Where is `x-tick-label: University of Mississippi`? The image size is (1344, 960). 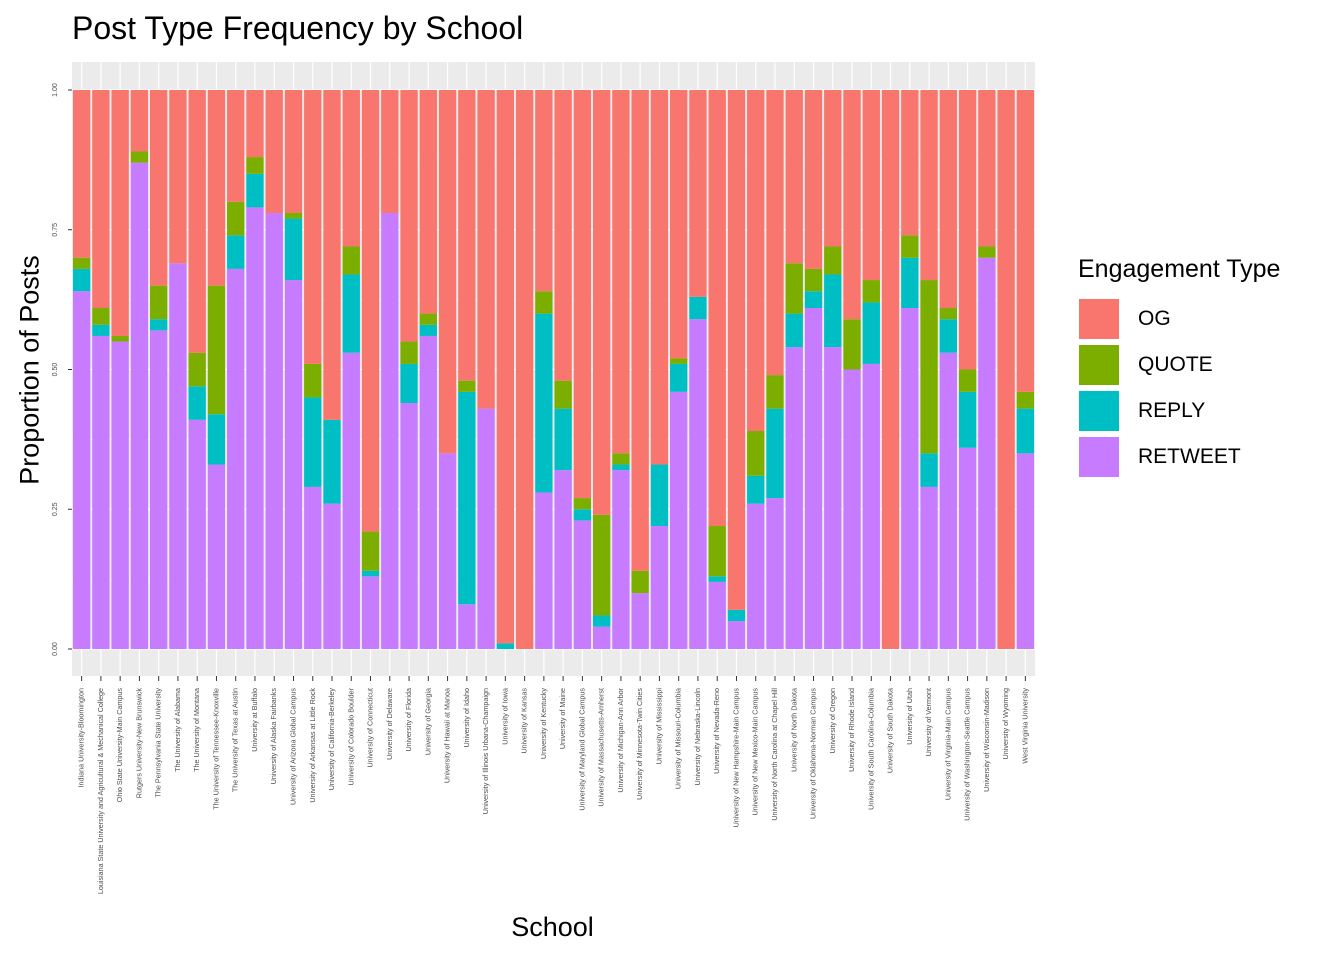 x-tick-label: University of Mississippi is located at coordinates (658, 726).